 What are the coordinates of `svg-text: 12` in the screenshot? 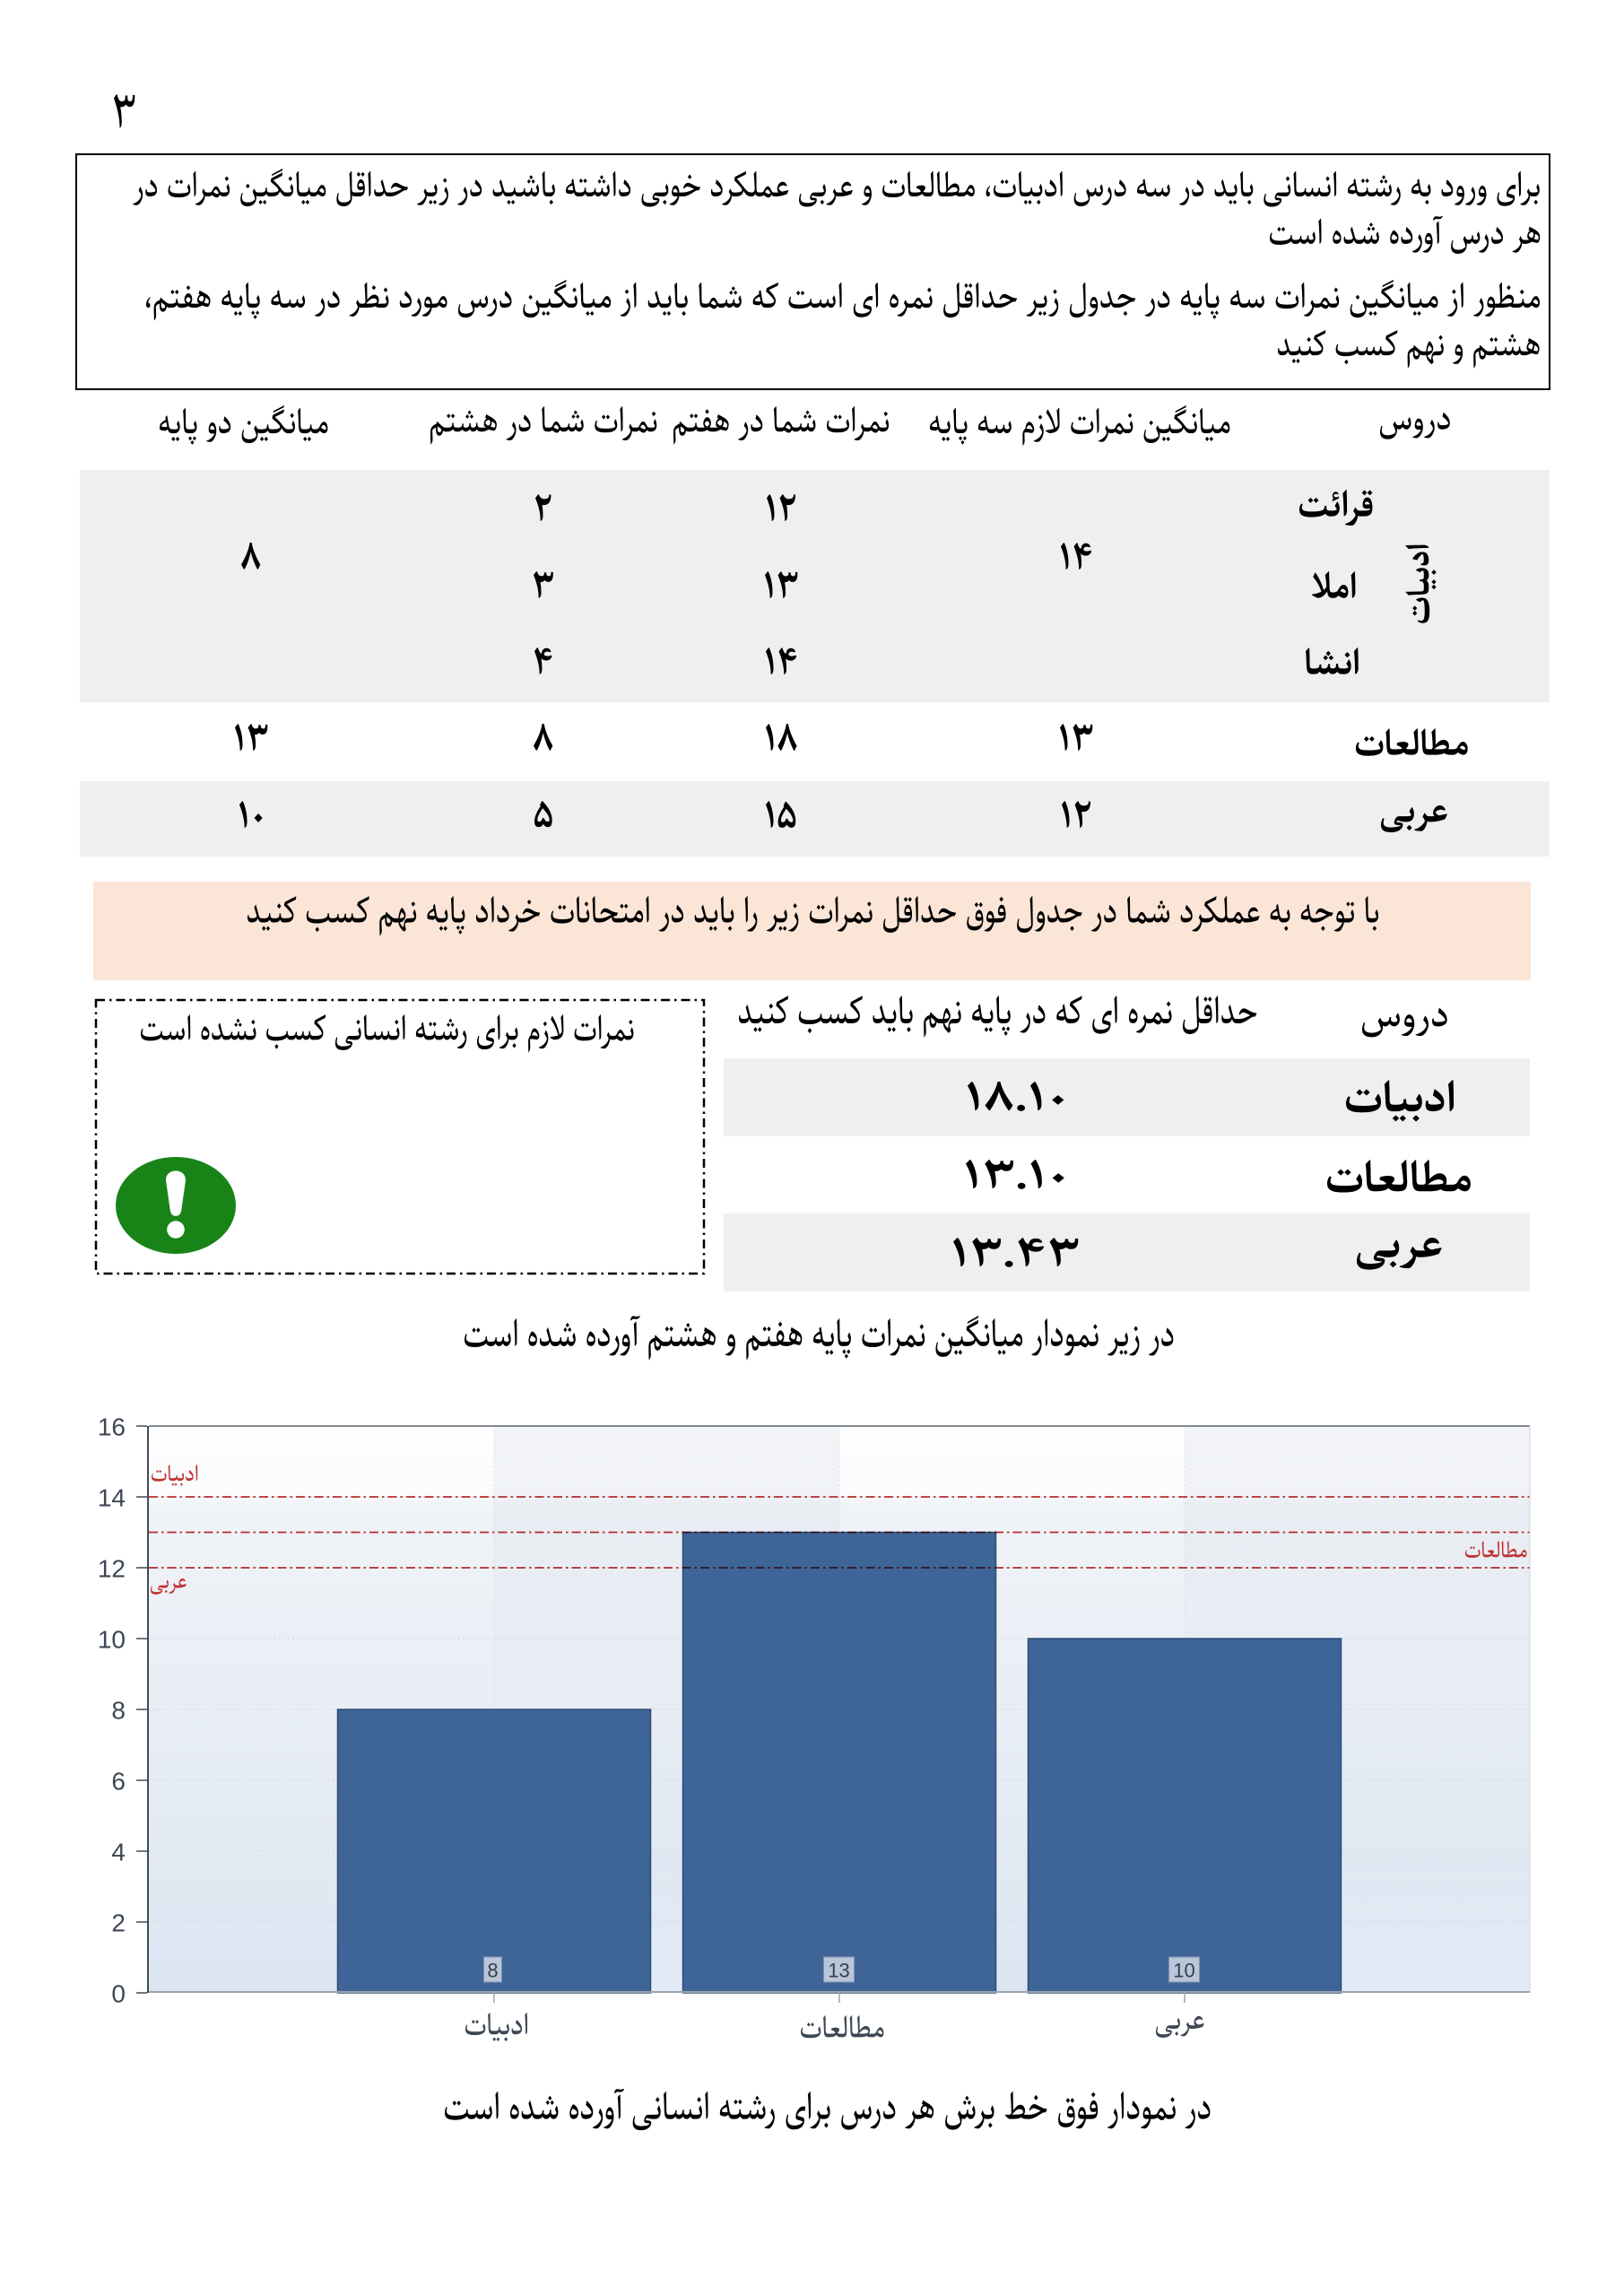 It's located at (112, 1569).